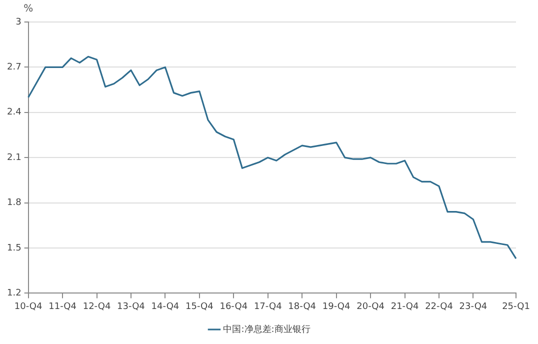  I want to click on y-tick-label: 2.7, so click(14, 67).